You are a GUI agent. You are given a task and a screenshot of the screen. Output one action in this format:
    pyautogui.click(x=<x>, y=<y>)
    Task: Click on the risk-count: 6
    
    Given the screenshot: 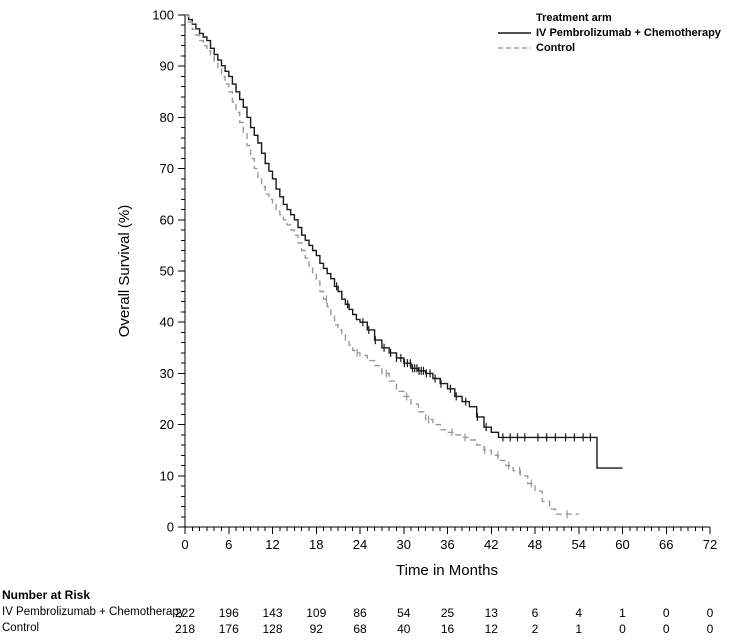 What is the action you would take?
    pyautogui.click(x=535, y=613)
    